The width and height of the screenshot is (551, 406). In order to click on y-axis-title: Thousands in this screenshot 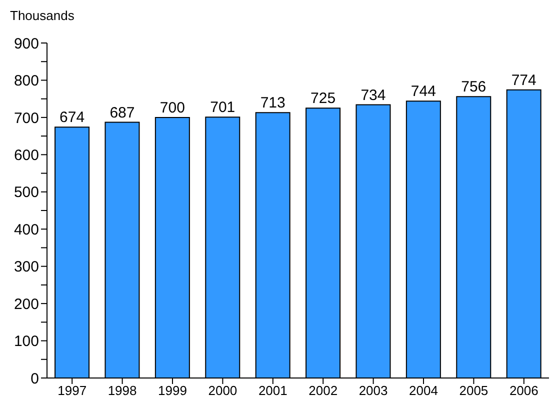, I will do `click(42, 15)`.